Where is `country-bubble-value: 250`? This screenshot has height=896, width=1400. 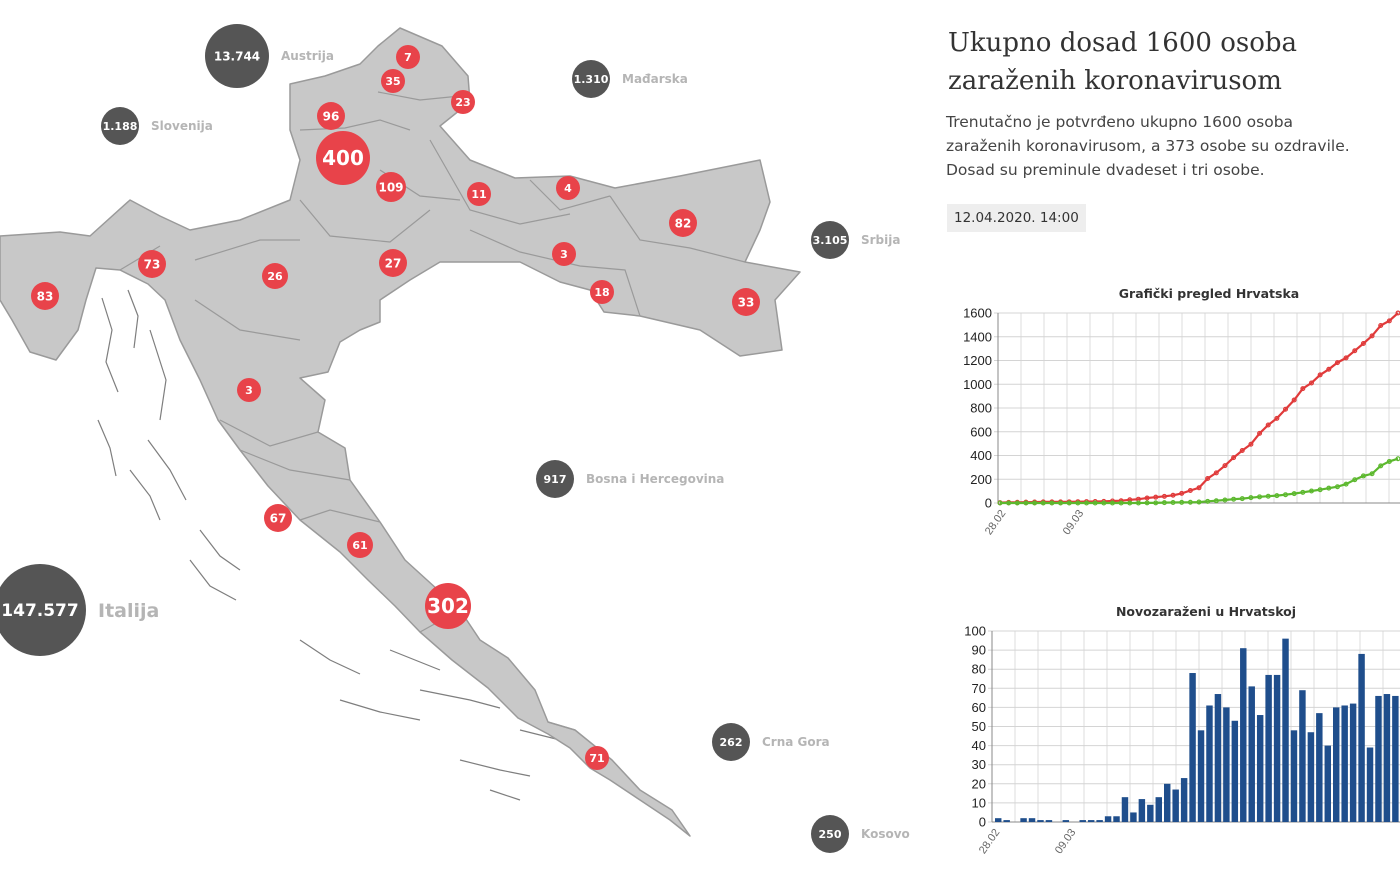 country-bubble-value: 250 is located at coordinates (830, 834).